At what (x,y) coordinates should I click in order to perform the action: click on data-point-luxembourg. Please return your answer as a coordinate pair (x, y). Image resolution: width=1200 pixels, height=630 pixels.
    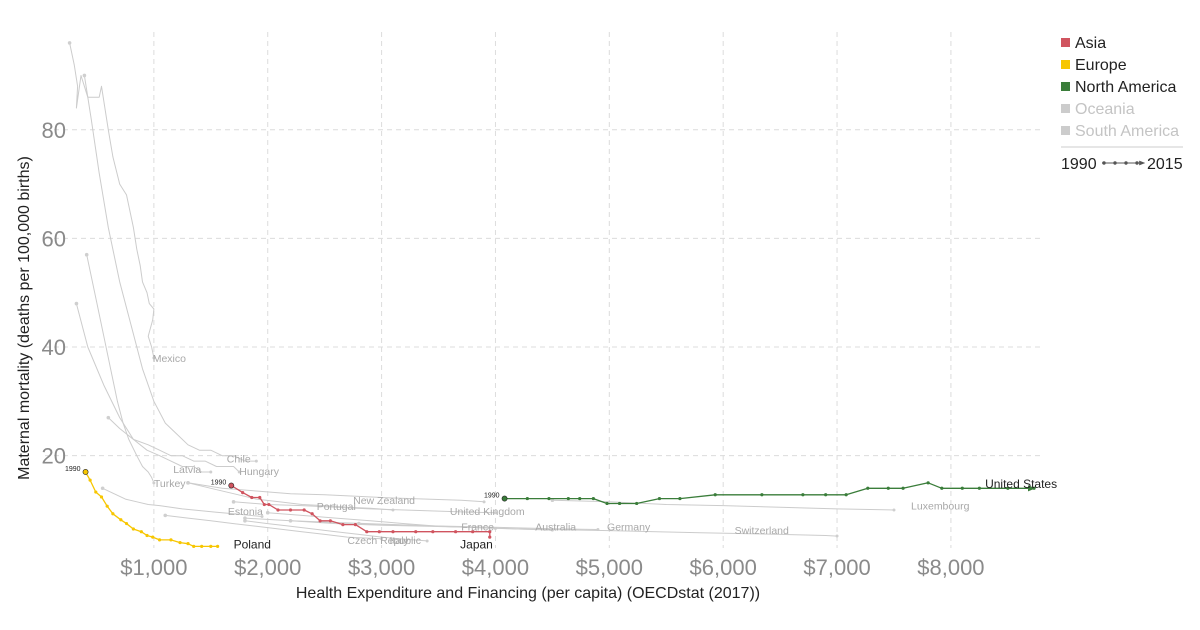
    Looking at the image, I should click on (894, 510).